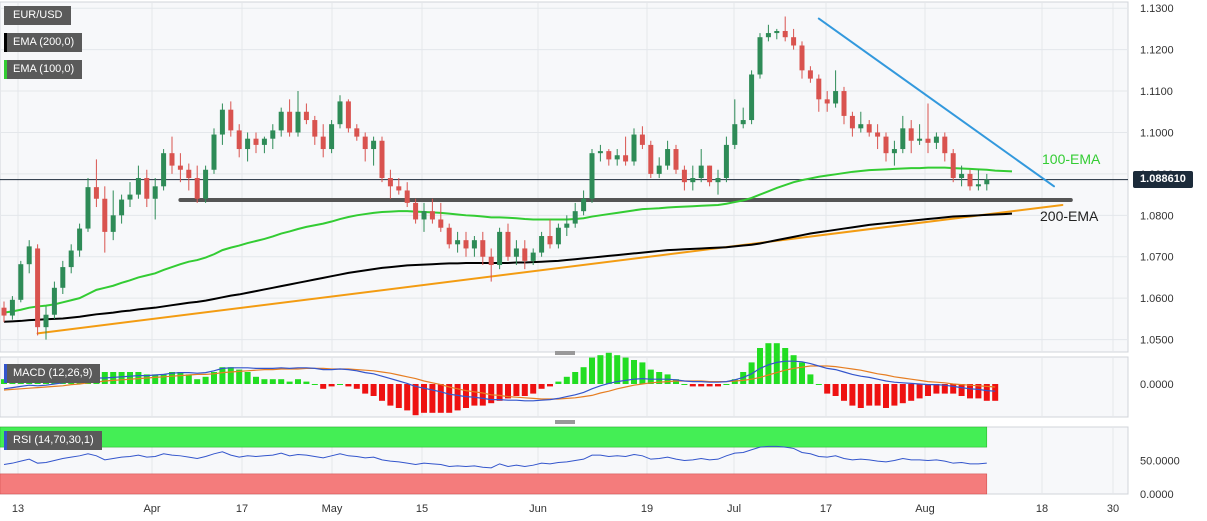 The width and height of the screenshot is (1207, 521). I want to click on ema200-annotation: 200-EMA, so click(1069, 216).